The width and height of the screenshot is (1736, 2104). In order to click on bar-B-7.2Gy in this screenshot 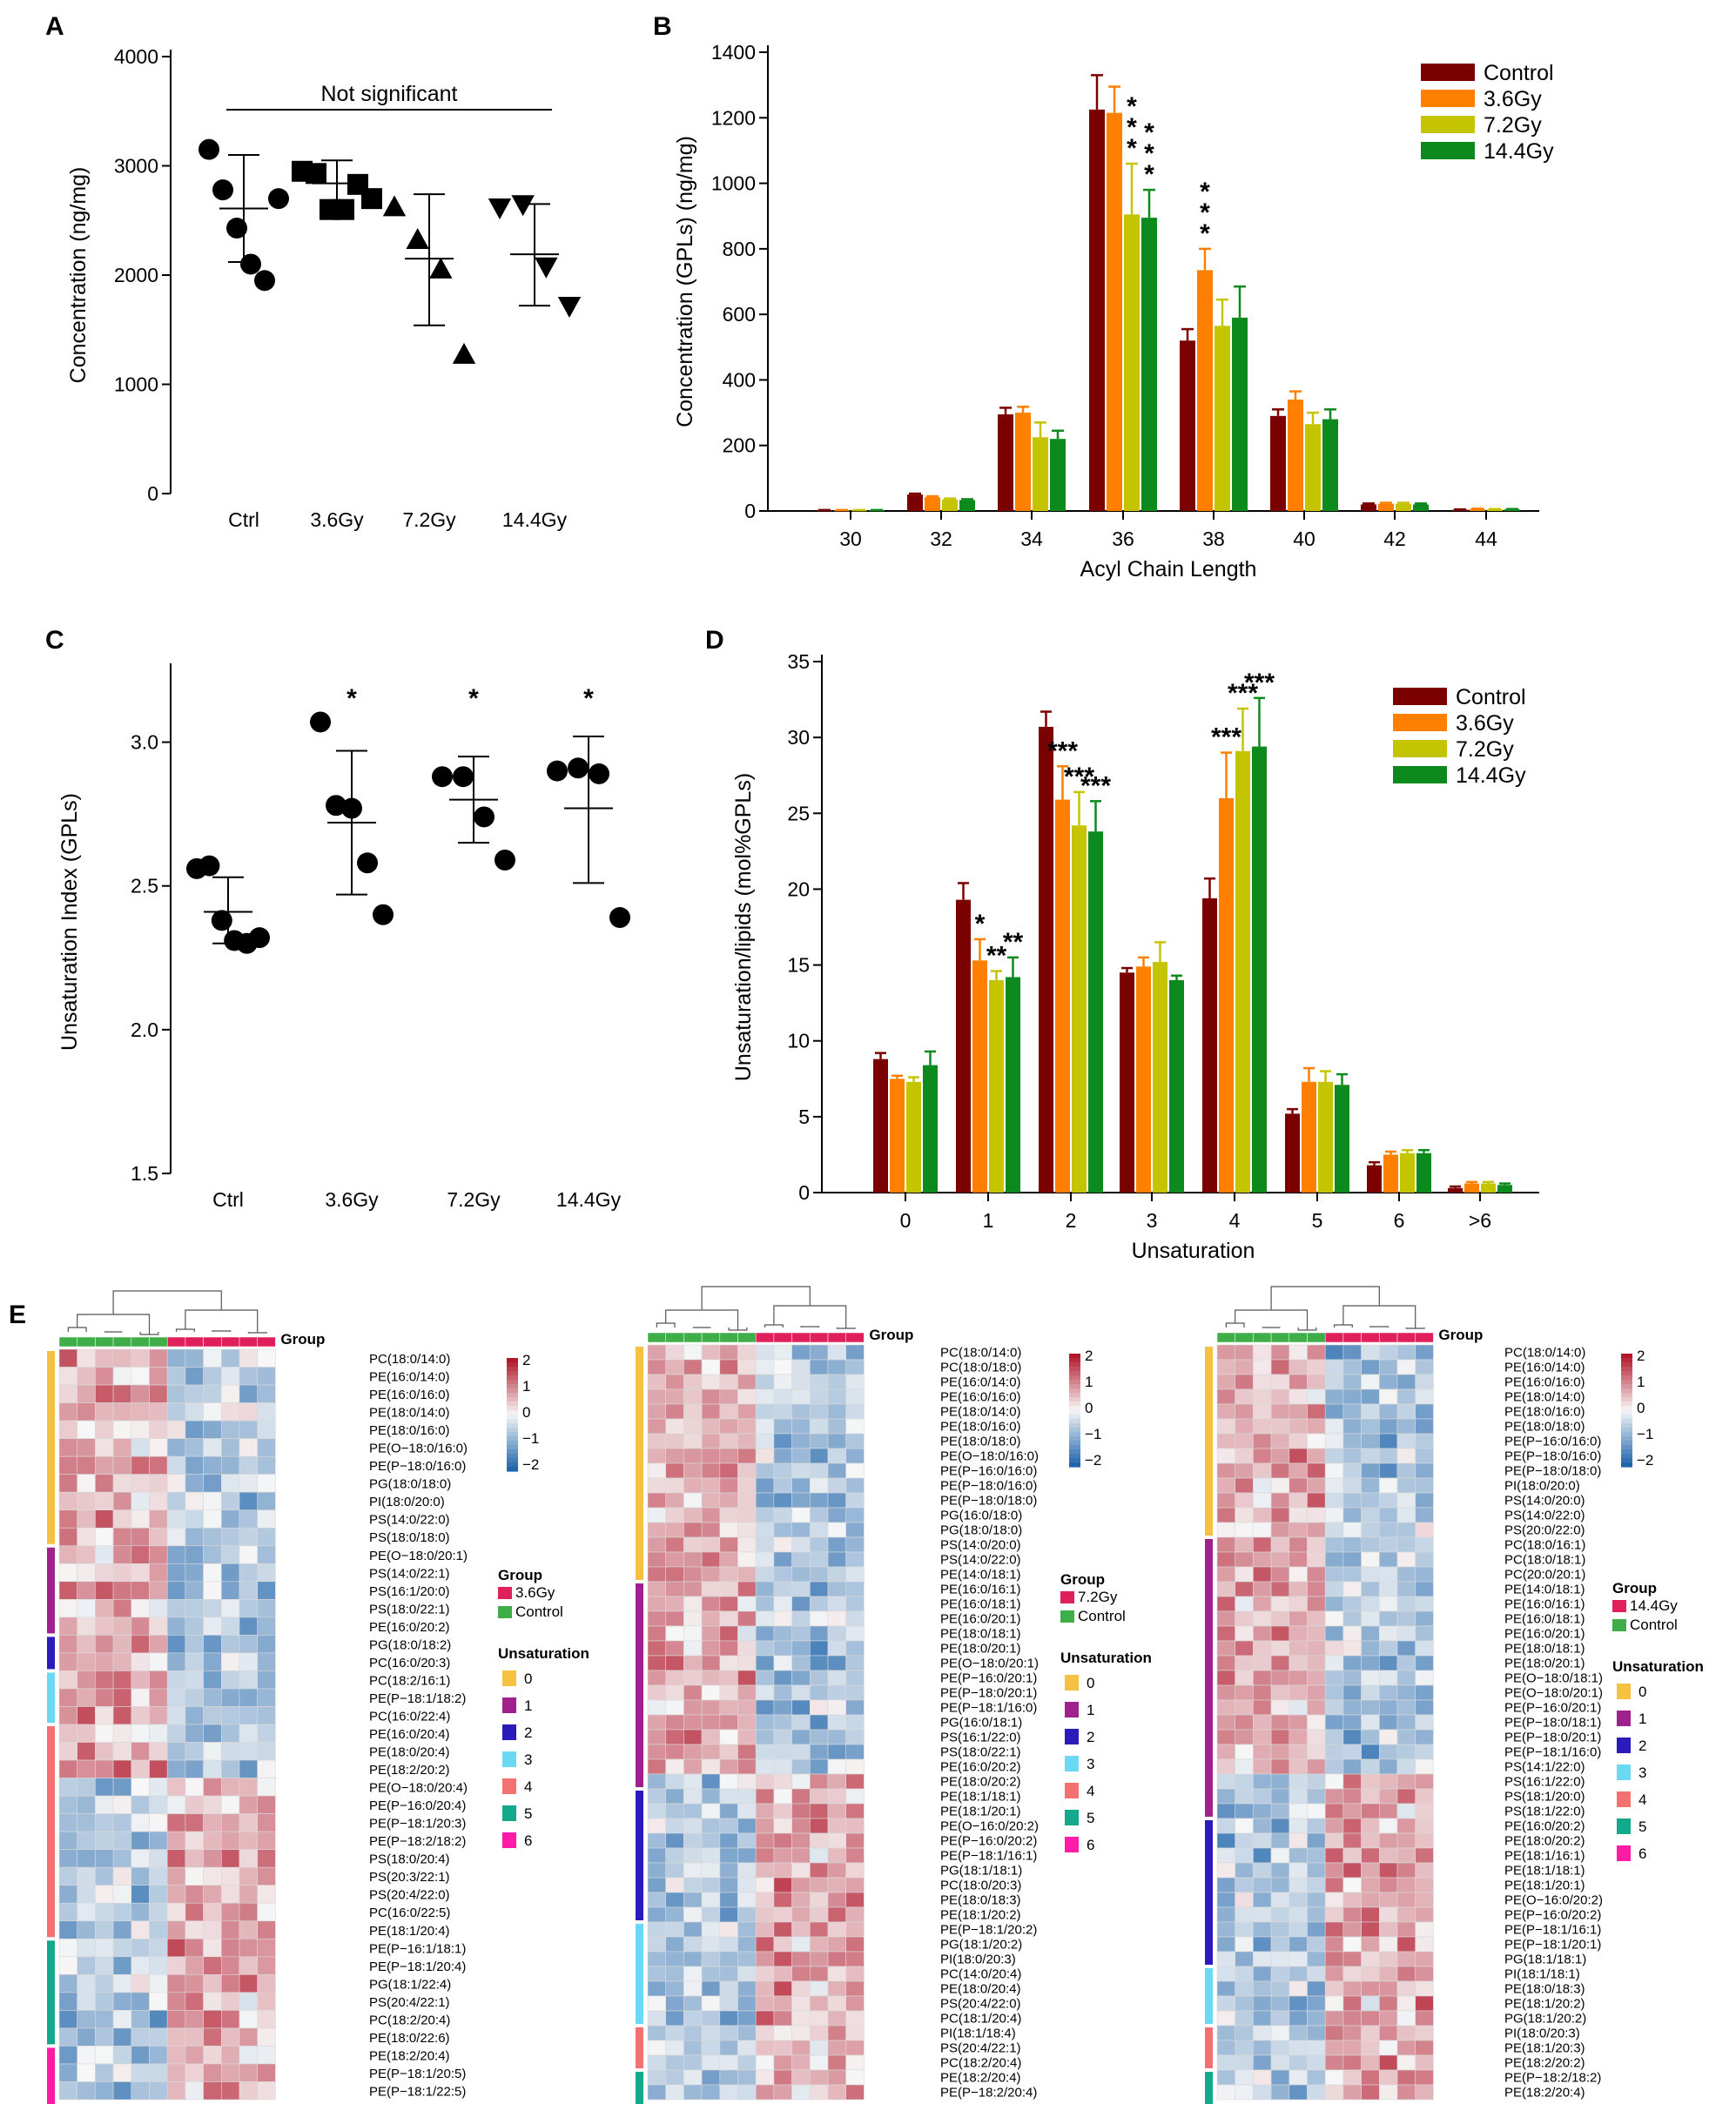, I will do `click(1313, 467)`.